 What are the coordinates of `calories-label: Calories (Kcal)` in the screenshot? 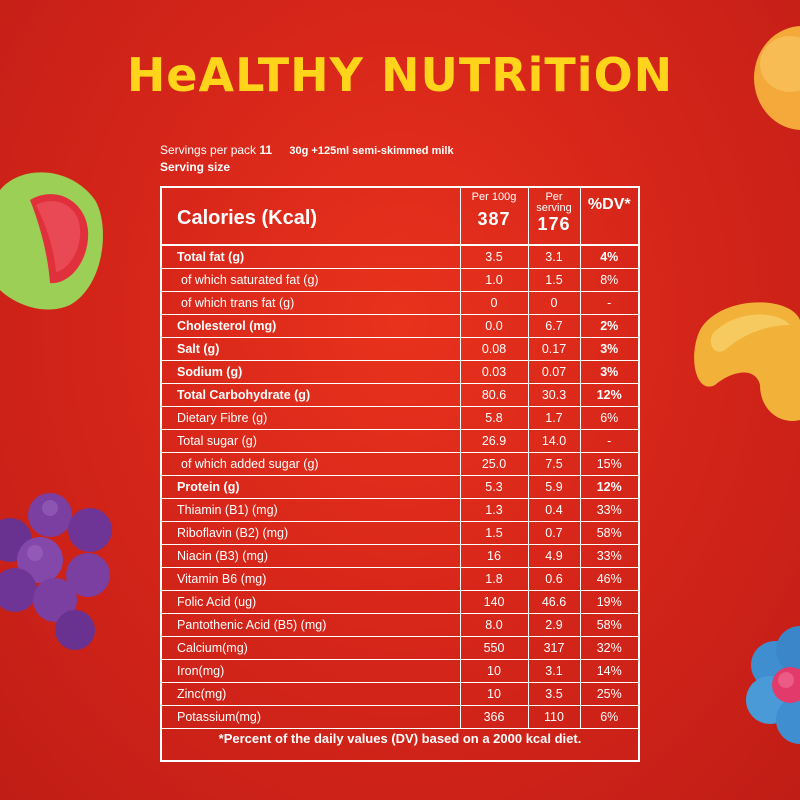 It's located at (247, 218).